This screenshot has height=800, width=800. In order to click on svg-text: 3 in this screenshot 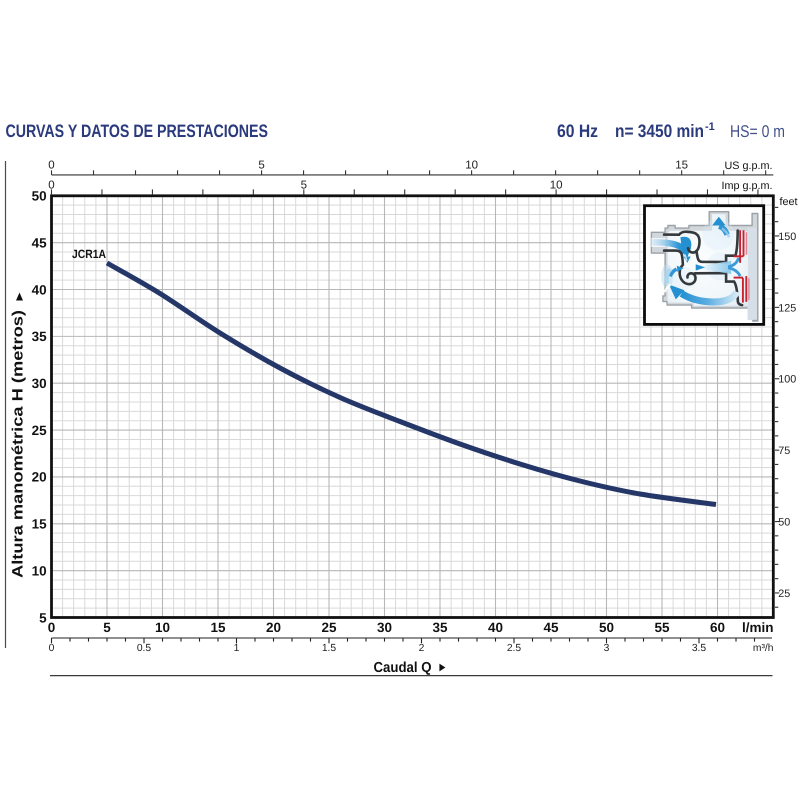, I will do `click(607, 648)`.